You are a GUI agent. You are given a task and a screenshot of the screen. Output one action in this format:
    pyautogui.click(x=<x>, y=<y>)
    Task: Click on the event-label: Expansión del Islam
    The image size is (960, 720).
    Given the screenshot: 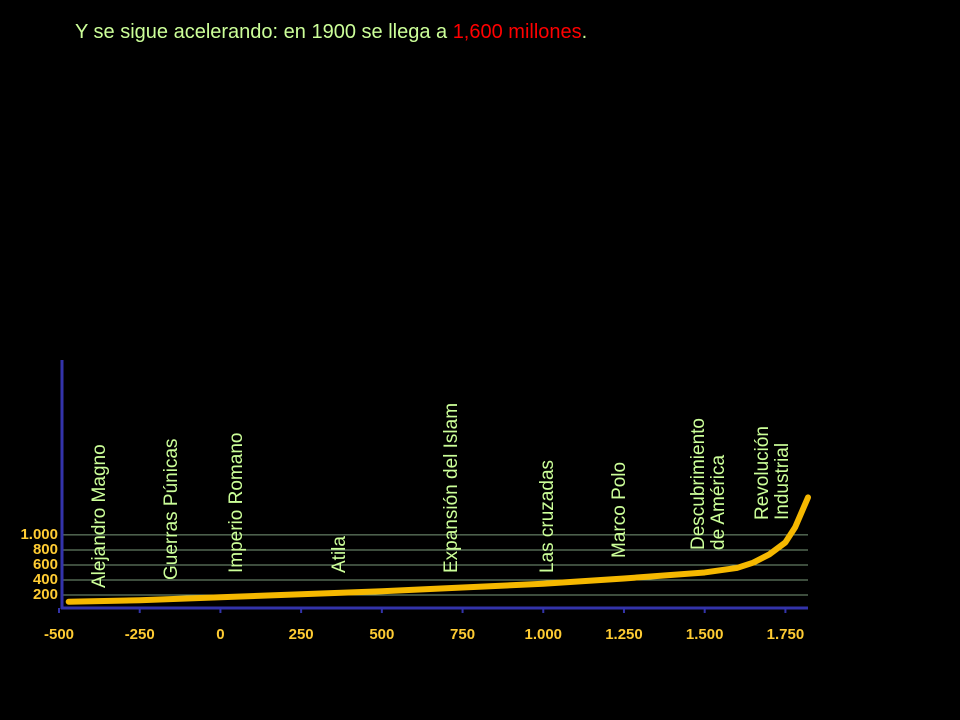 What is the action you would take?
    pyautogui.click(x=451, y=488)
    